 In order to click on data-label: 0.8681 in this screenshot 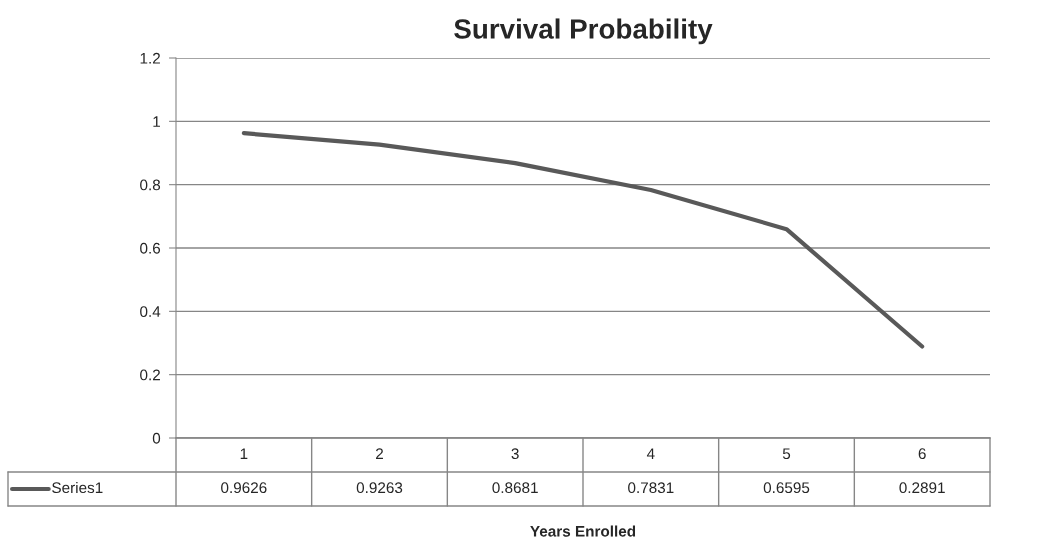, I will do `click(515, 488)`.